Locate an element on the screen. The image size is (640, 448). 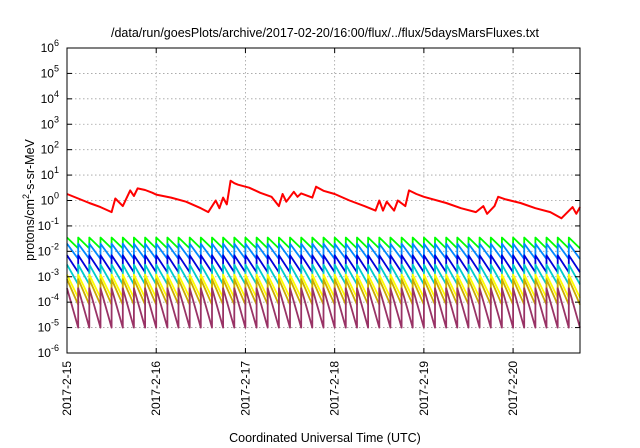
y-tick-label: 10¹ is located at coordinates (50, 173).